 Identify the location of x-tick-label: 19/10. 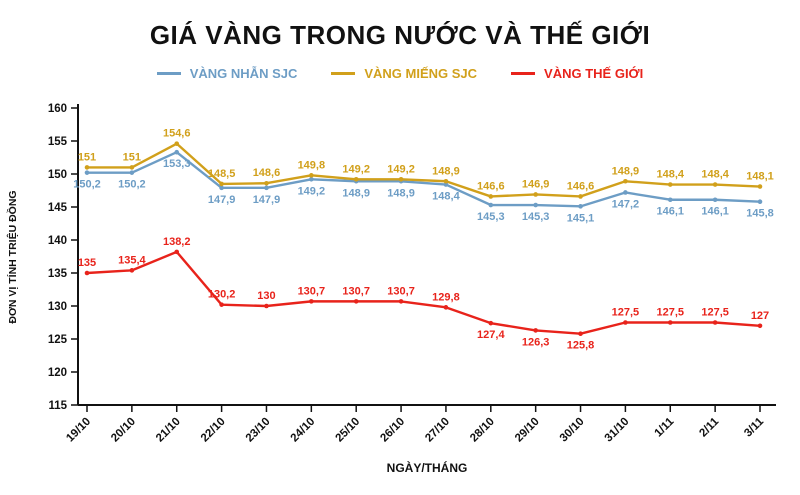
(78, 430).